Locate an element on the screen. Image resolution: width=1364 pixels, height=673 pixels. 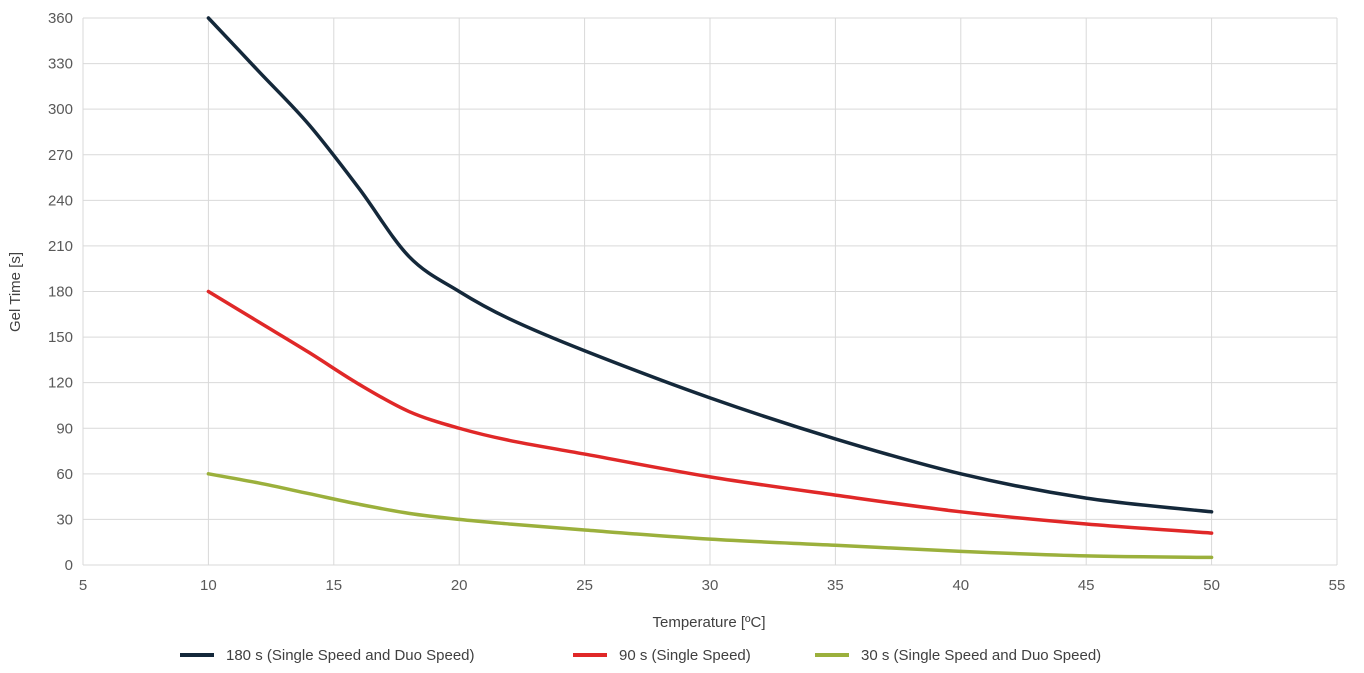
x-tick-label: 45 is located at coordinates (1086, 585).